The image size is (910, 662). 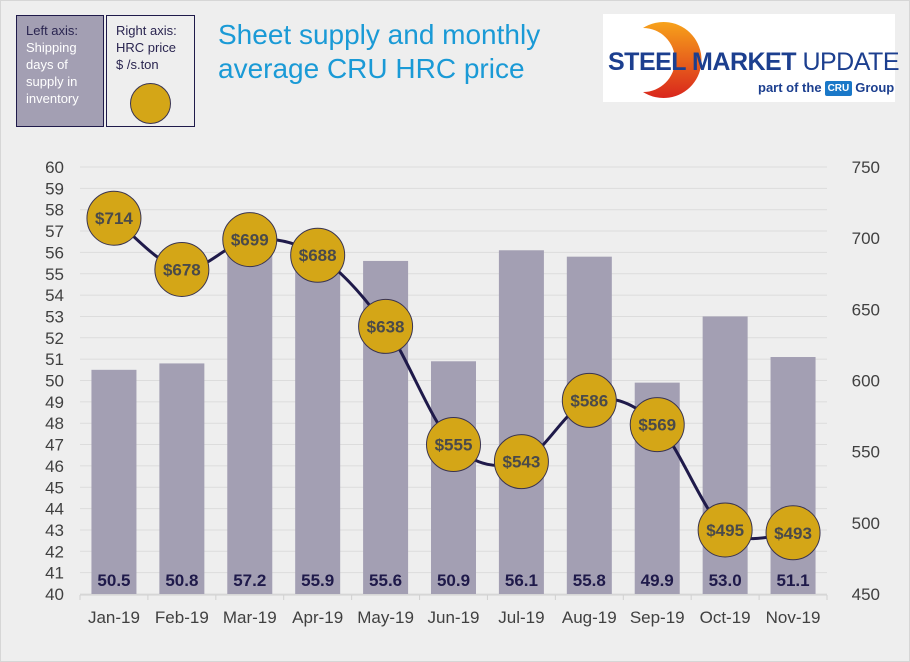 I want to click on right-axis-tick: 750, so click(x=866, y=167).